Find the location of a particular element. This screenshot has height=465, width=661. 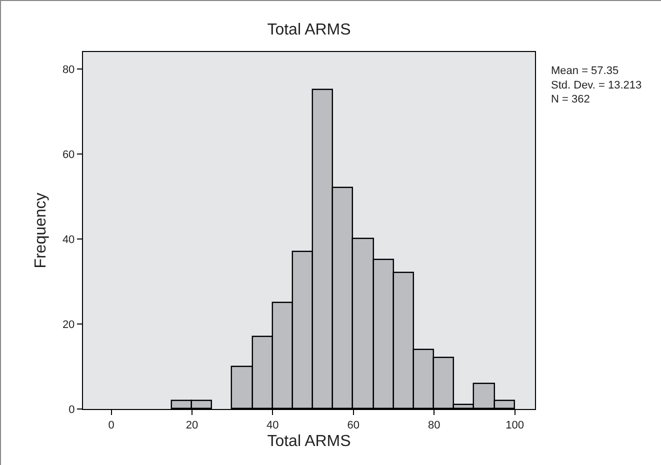

x-tick-label: 60 is located at coordinates (353, 425).